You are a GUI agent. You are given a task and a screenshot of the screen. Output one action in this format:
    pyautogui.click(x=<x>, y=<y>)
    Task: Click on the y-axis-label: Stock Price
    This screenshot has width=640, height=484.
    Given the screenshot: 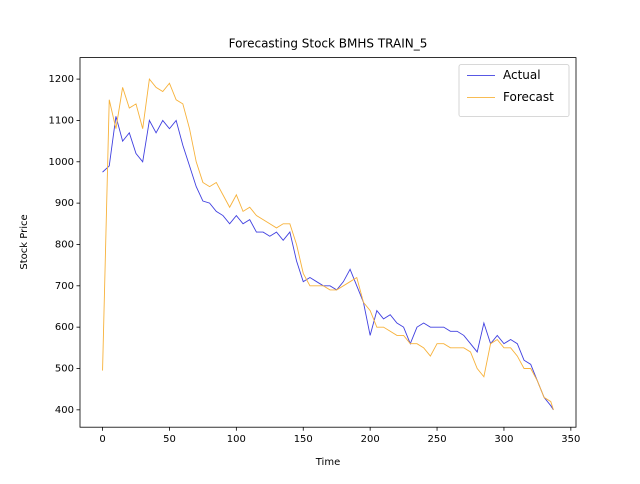 What is the action you would take?
    pyautogui.click(x=24, y=241)
    